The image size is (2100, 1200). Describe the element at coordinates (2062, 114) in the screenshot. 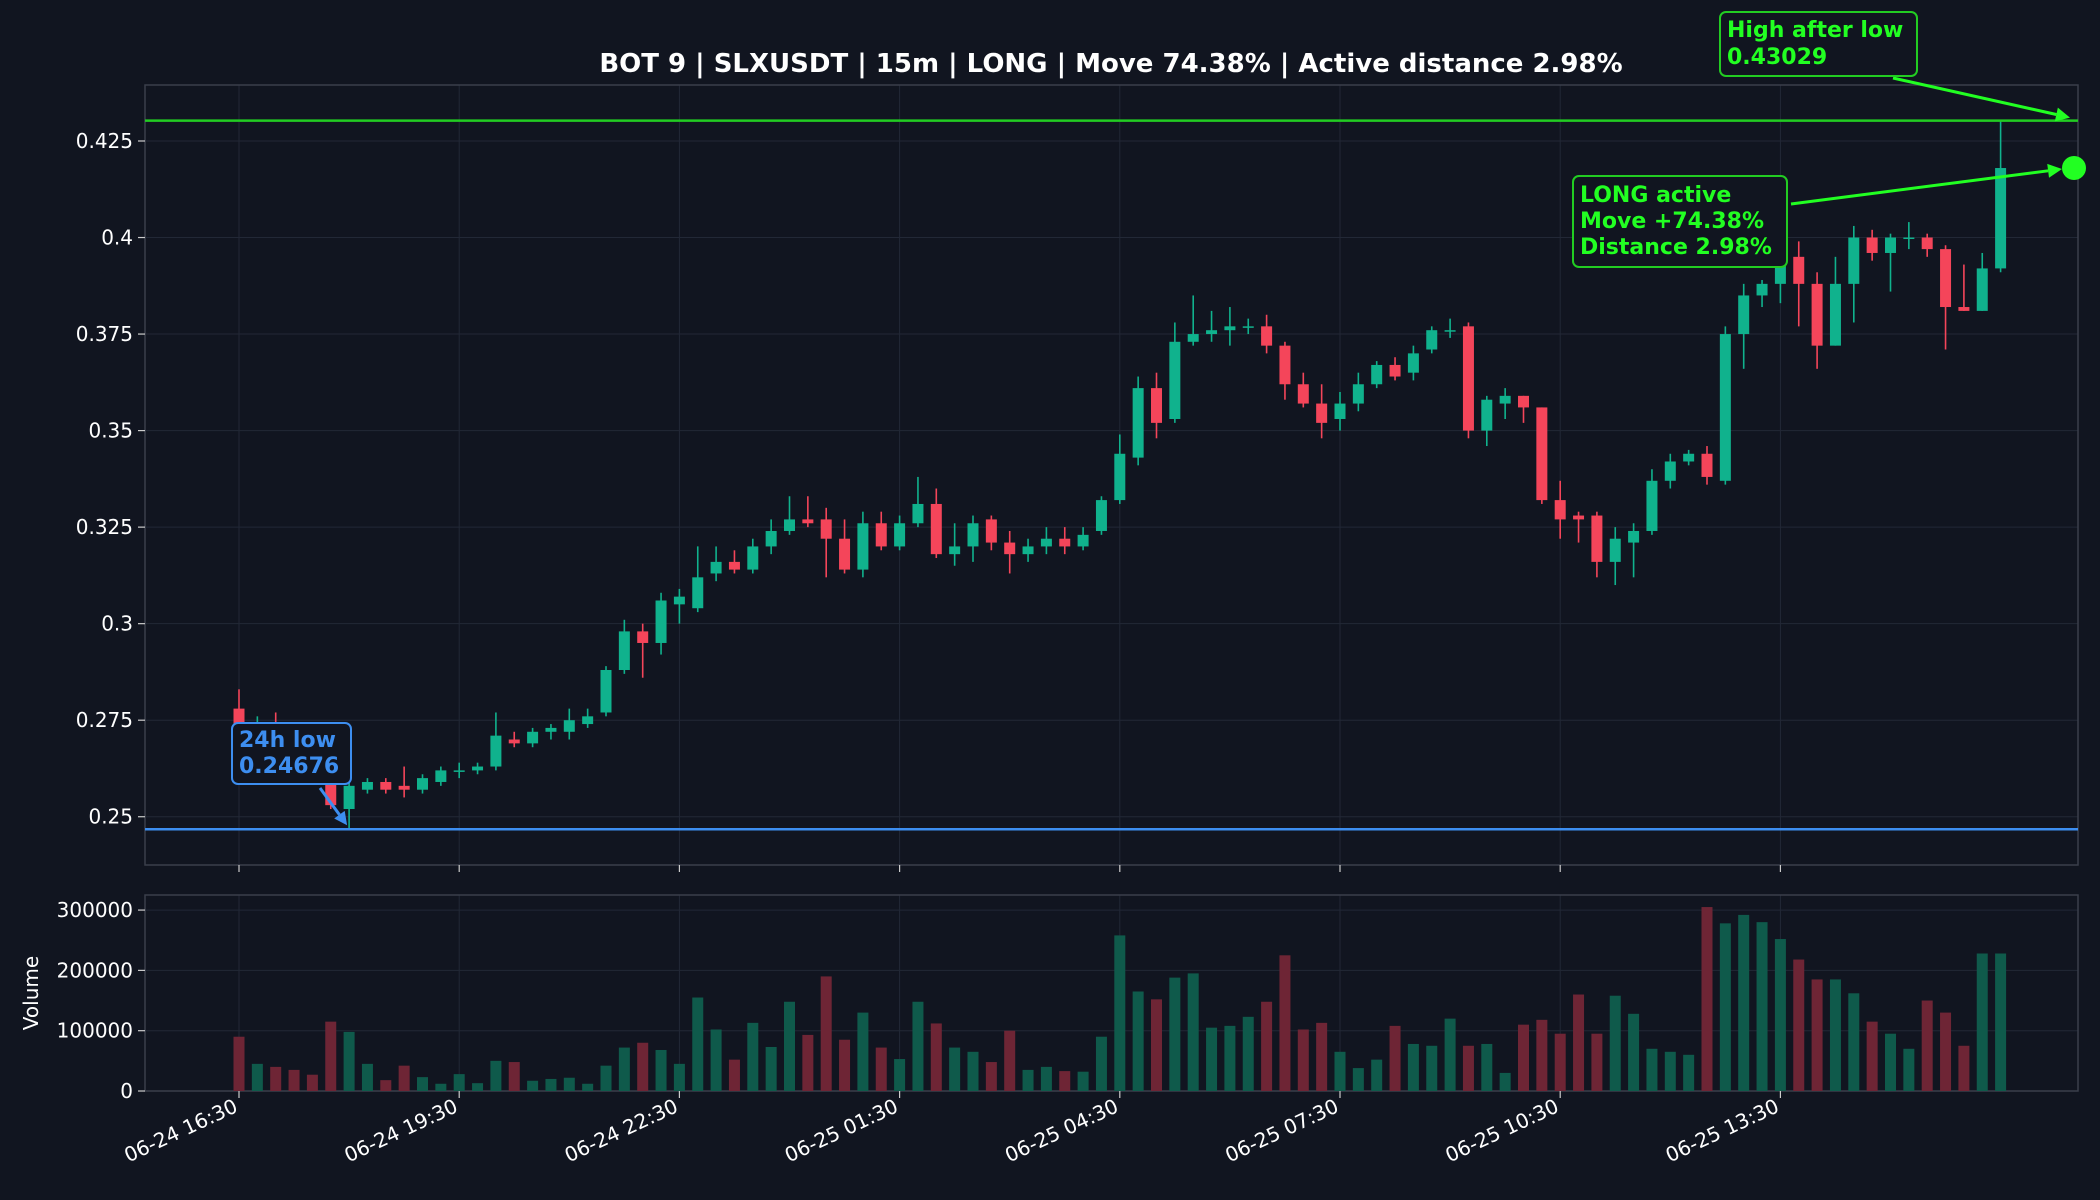

I see `high-arrowhead` at that location.